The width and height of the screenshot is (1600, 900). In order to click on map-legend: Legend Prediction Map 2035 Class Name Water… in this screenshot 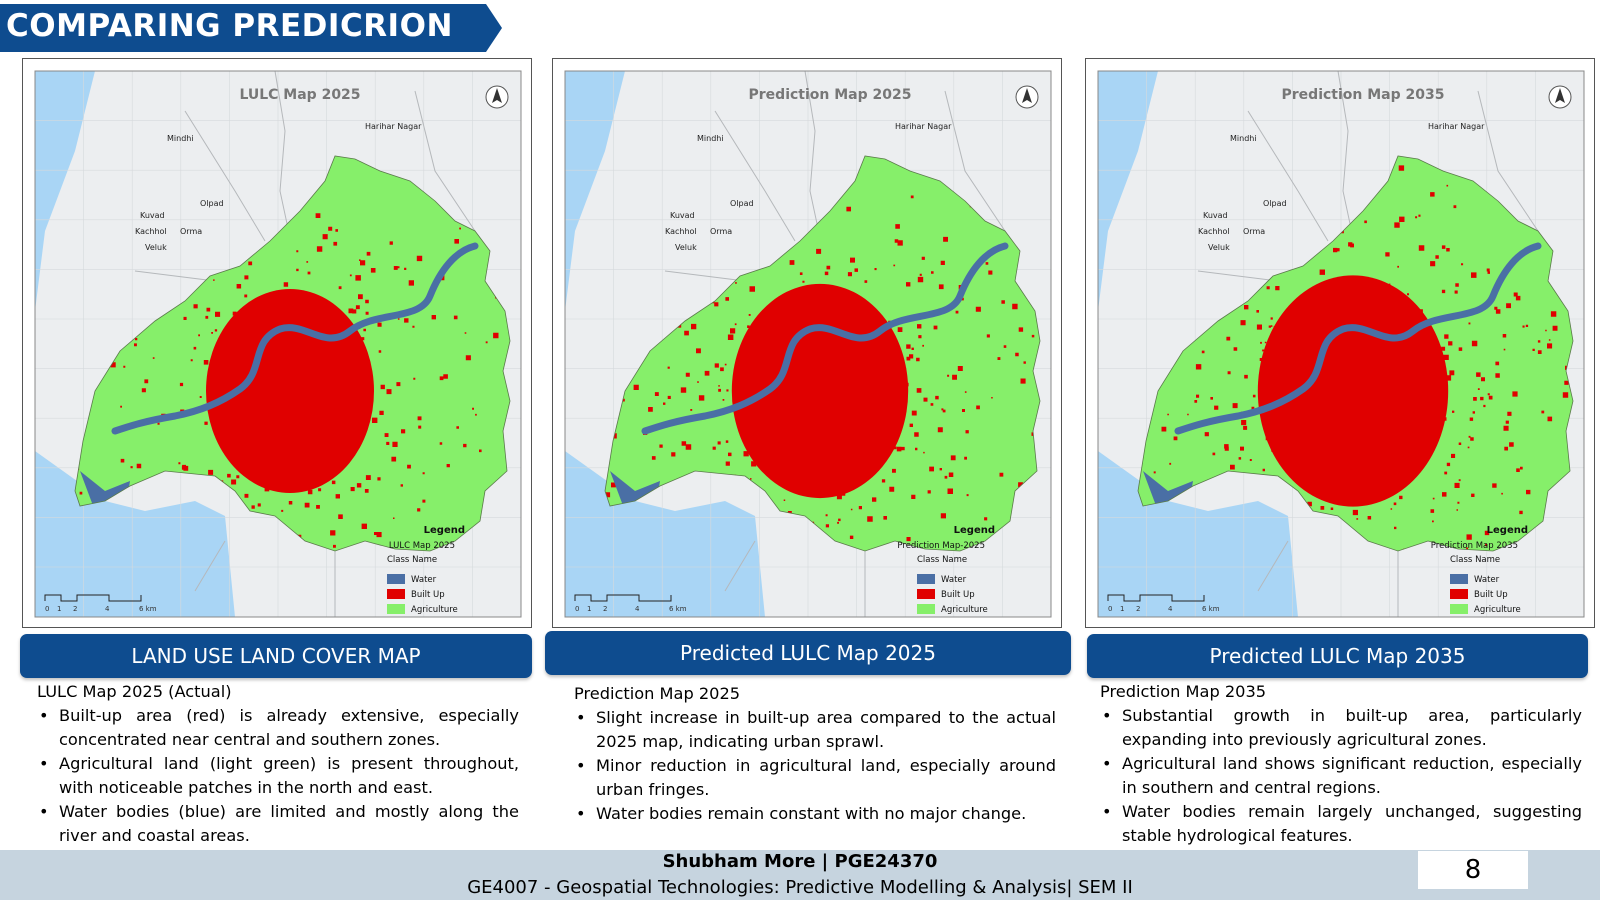, I will do `click(1479, 570)`.